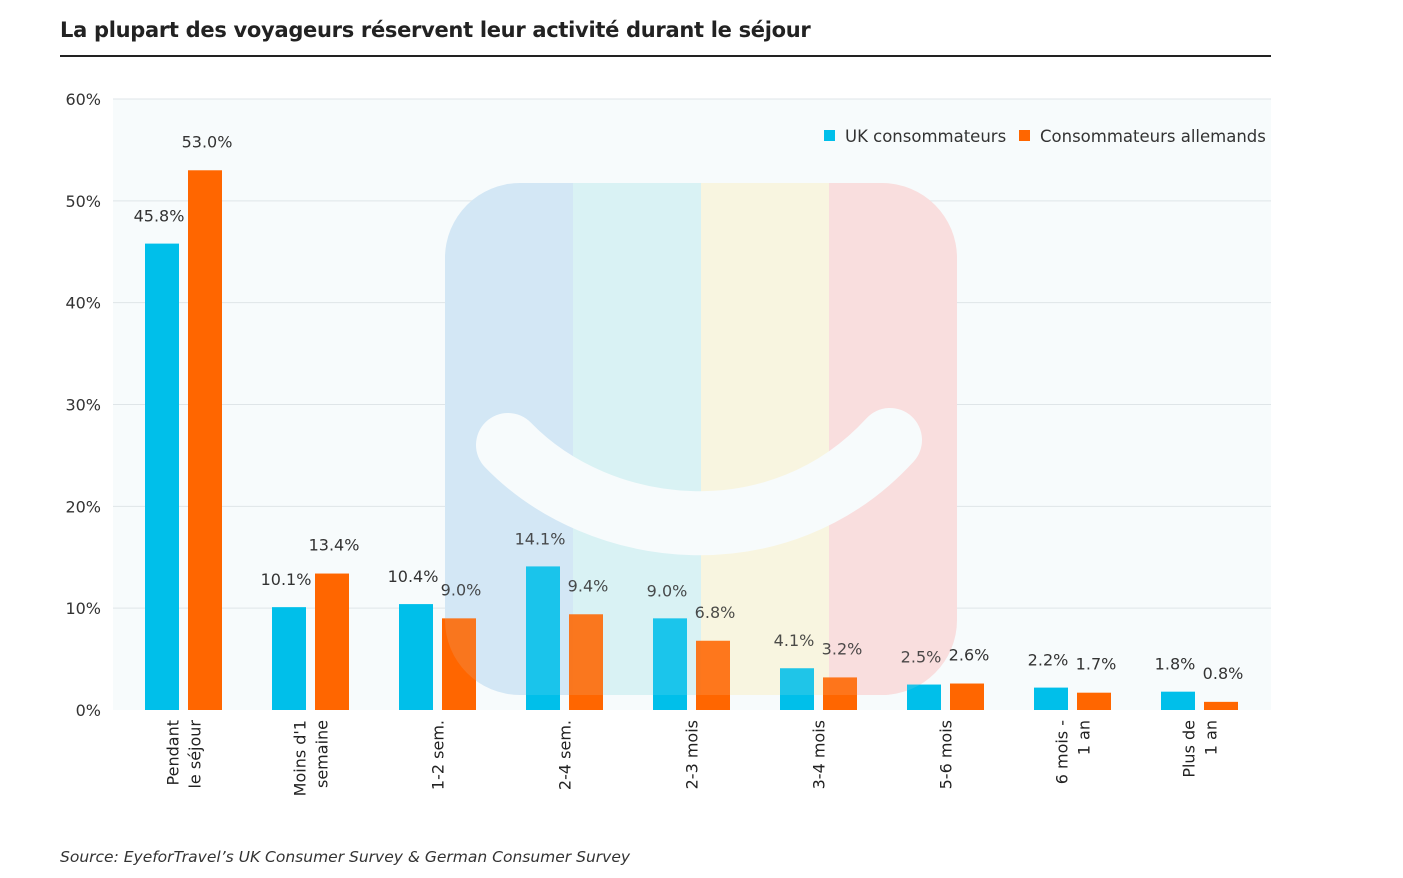 Image resolution: width=1403 pixels, height=878 pixels. Describe the element at coordinates (322, 754) in the screenshot. I see `x-tick-label: semaine` at that location.